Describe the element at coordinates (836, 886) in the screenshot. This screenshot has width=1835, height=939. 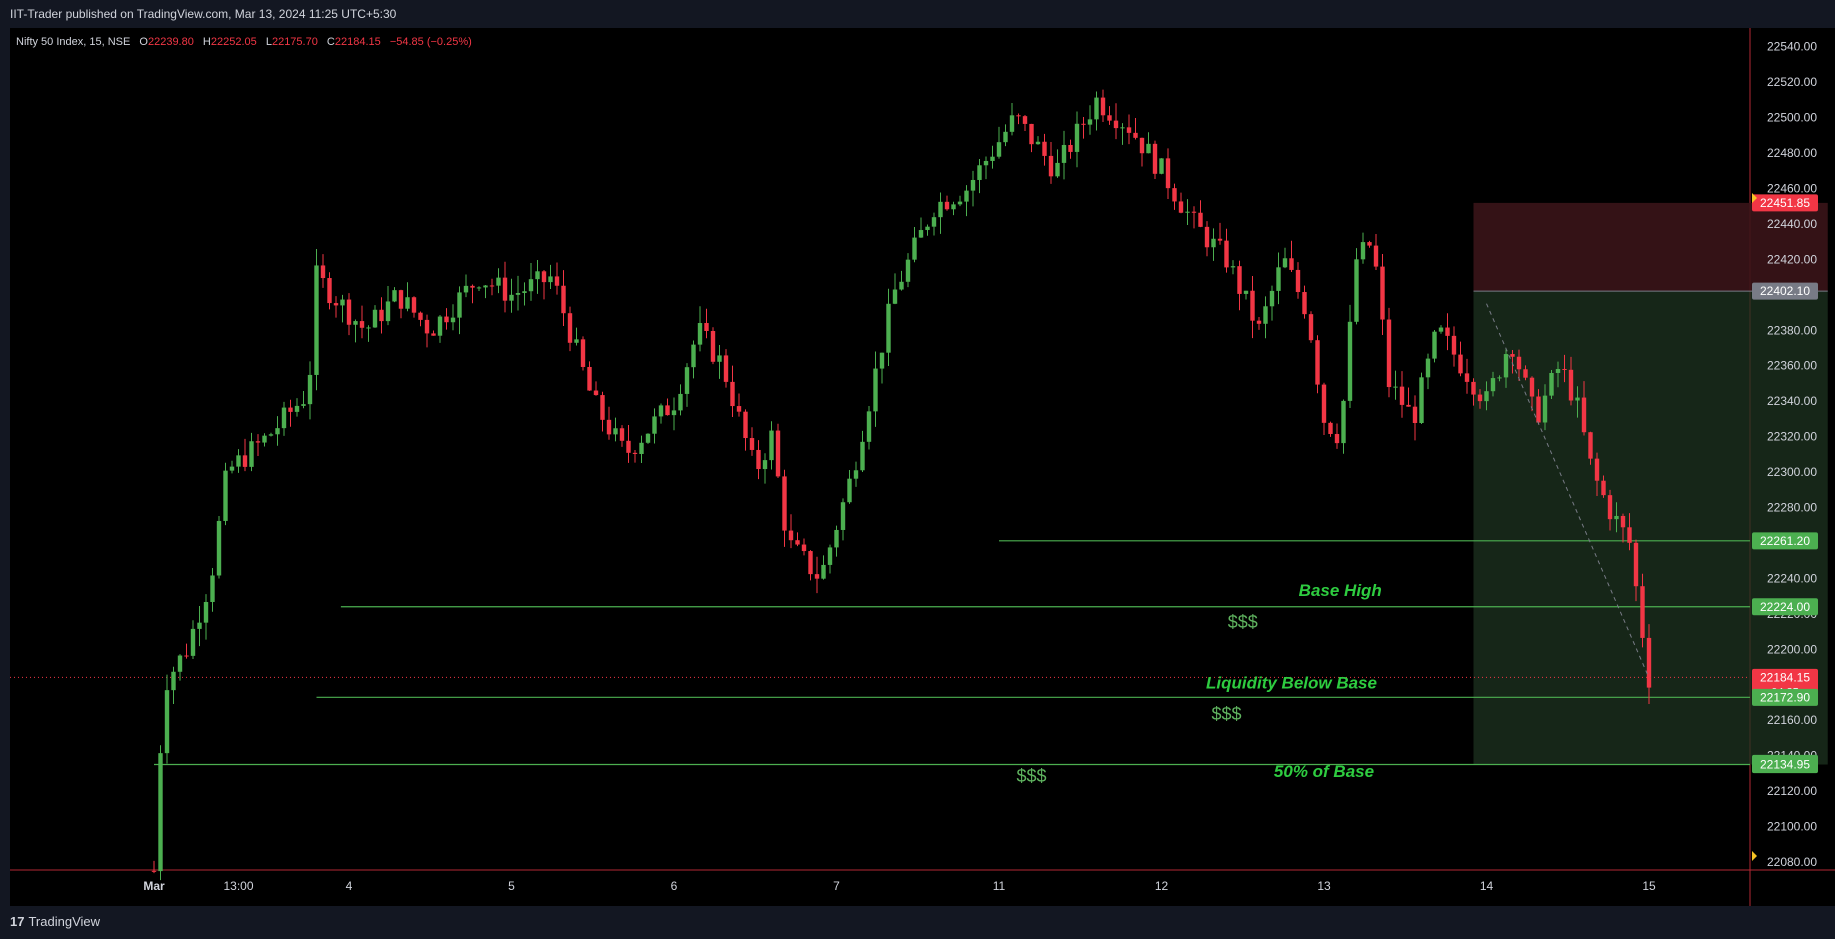
I see `x-tick-label: 7` at that location.